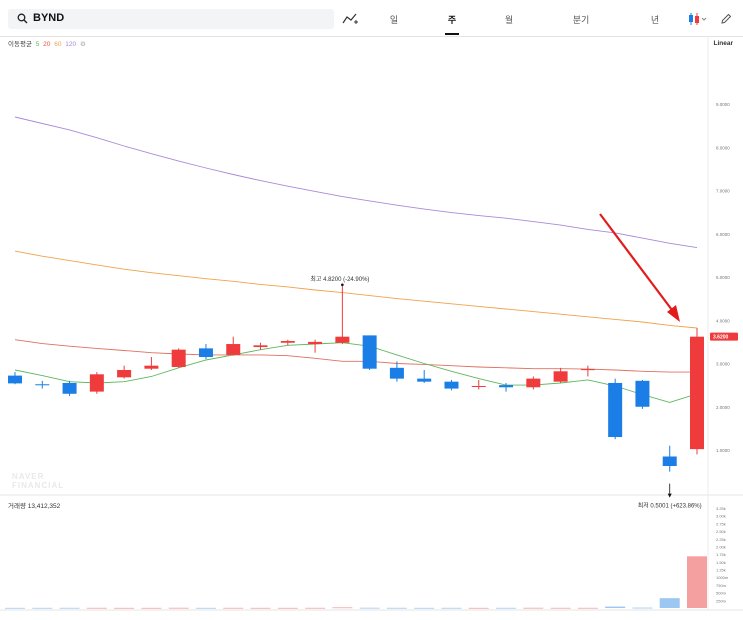 The height and width of the screenshot is (620, 743). I want to click on ma20-line, so click(355, 356).